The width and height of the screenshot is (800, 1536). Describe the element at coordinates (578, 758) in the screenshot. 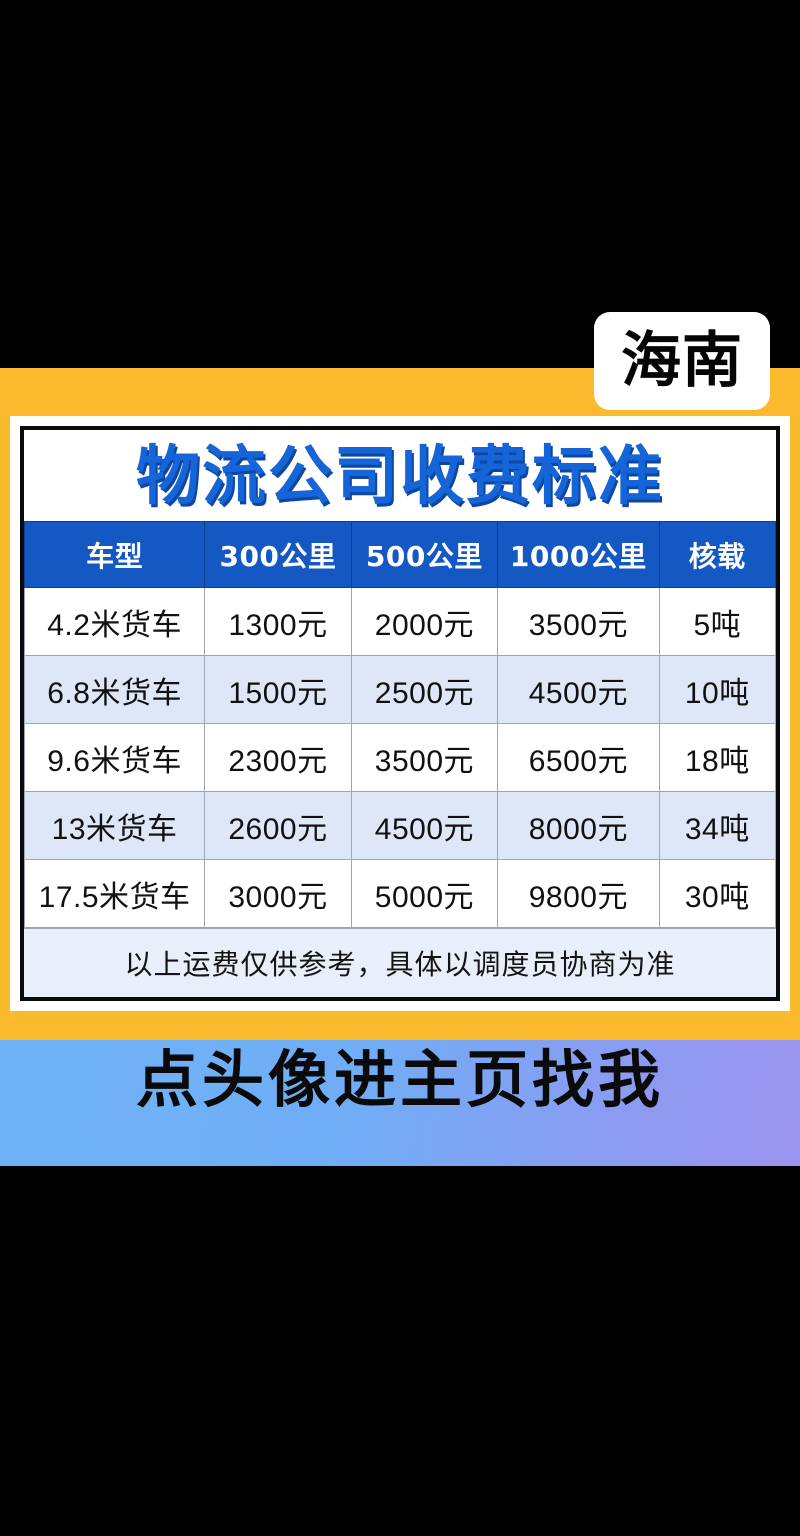

I see `cell-1000km: 6500元` at that location.